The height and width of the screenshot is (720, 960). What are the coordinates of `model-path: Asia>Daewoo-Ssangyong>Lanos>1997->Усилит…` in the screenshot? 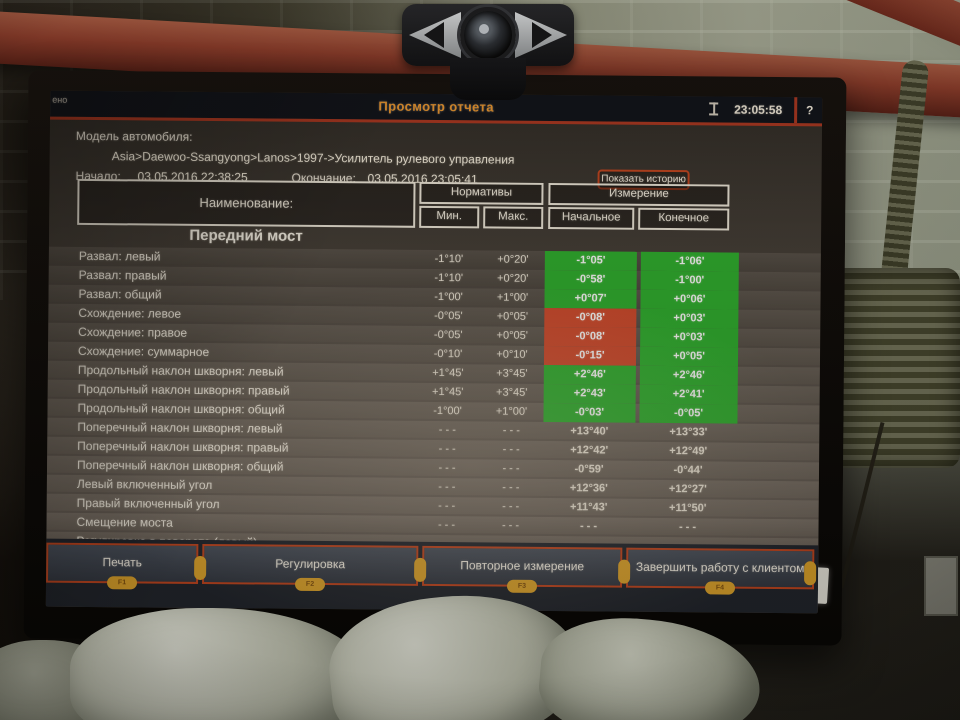 It's located at (313, 158).